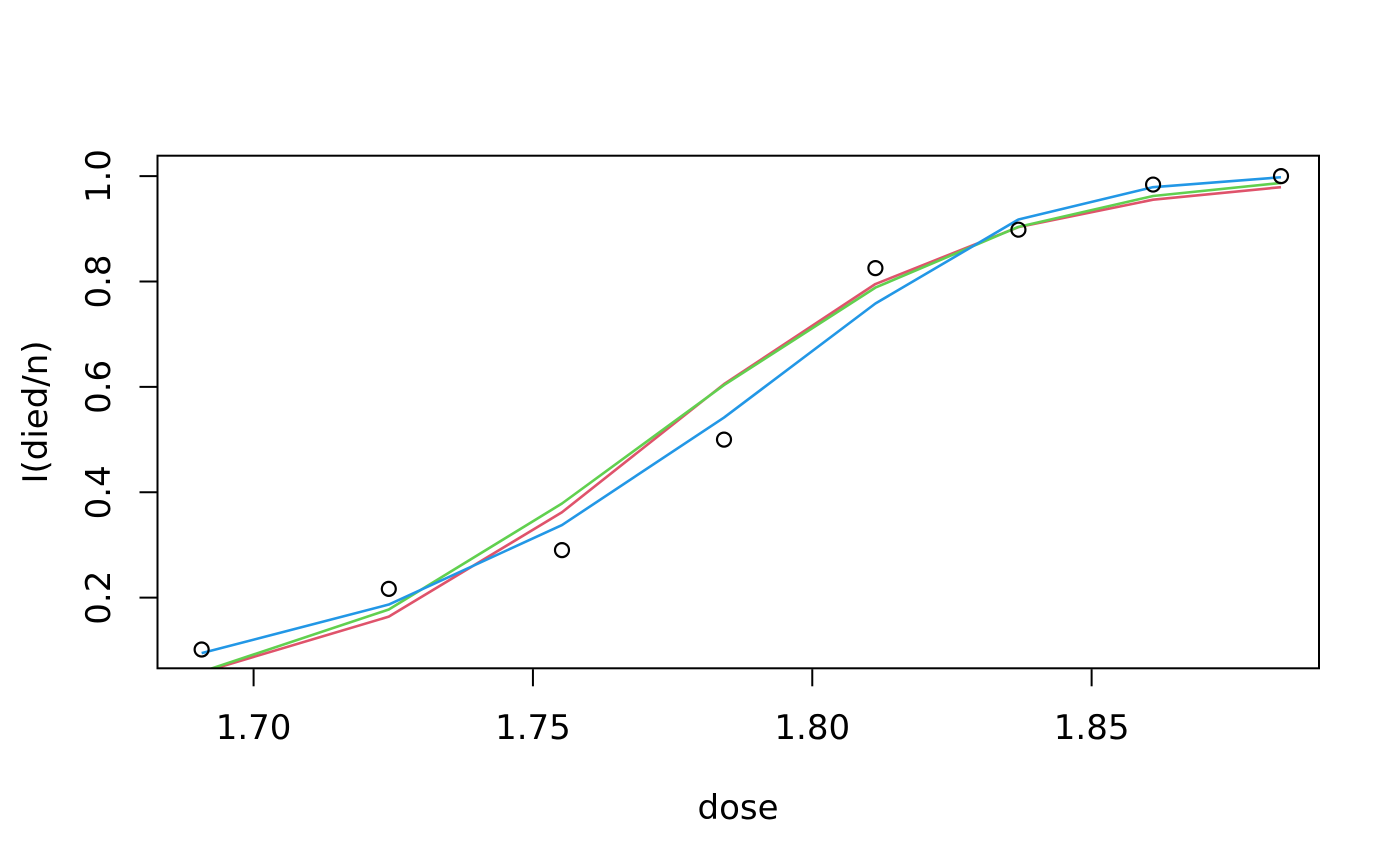  Describe the element at coordinates (812, 728) in the screenshot. I see `x-tick-label: 1.80` at that location.